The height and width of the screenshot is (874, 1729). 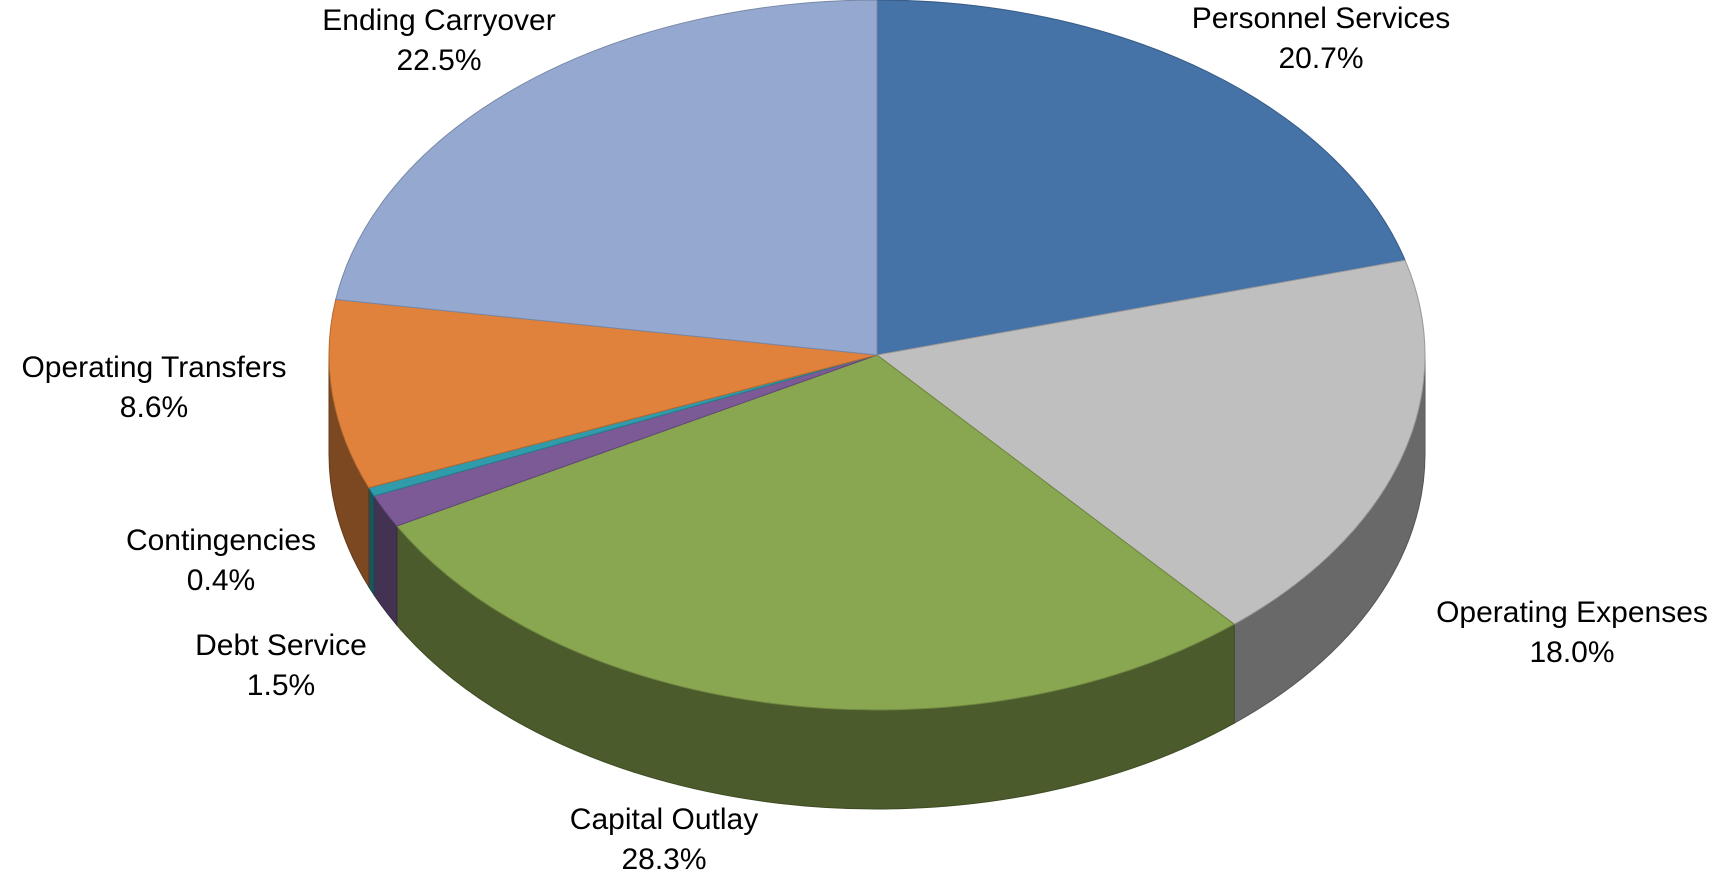 What do you see at coordinates (281, 685) in the screenshot?
I see `slice-value-label: 1.5%` at bounding box center [281, 685].